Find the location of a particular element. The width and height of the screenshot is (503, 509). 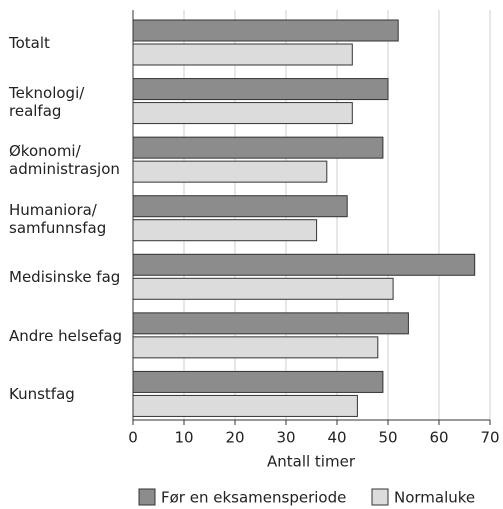

category-label: Økonomi/ administrasjon is located at coordinates (64, 160).